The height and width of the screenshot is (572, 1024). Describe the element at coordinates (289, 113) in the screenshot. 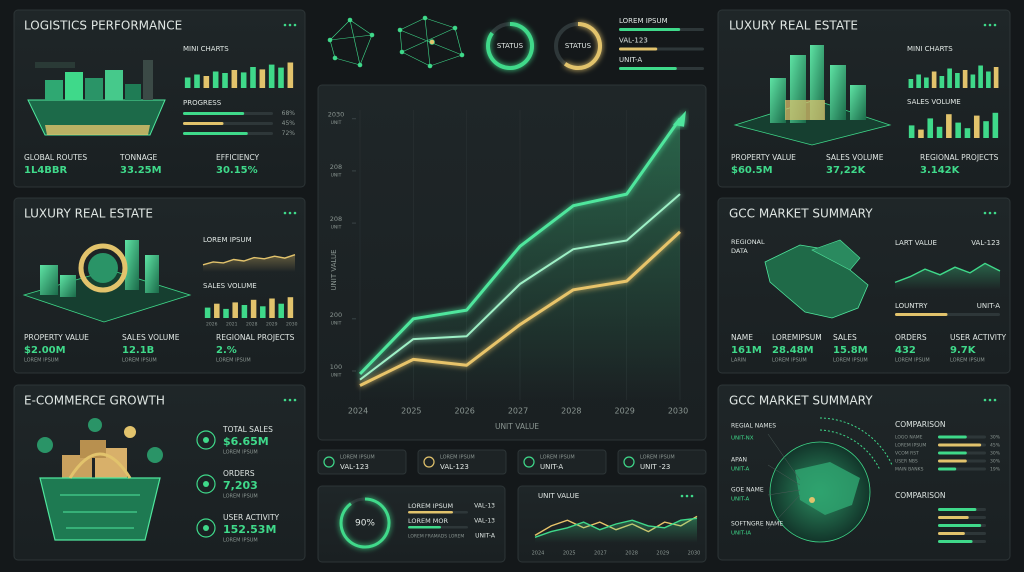

I see `progress-label: 68%` at that location.